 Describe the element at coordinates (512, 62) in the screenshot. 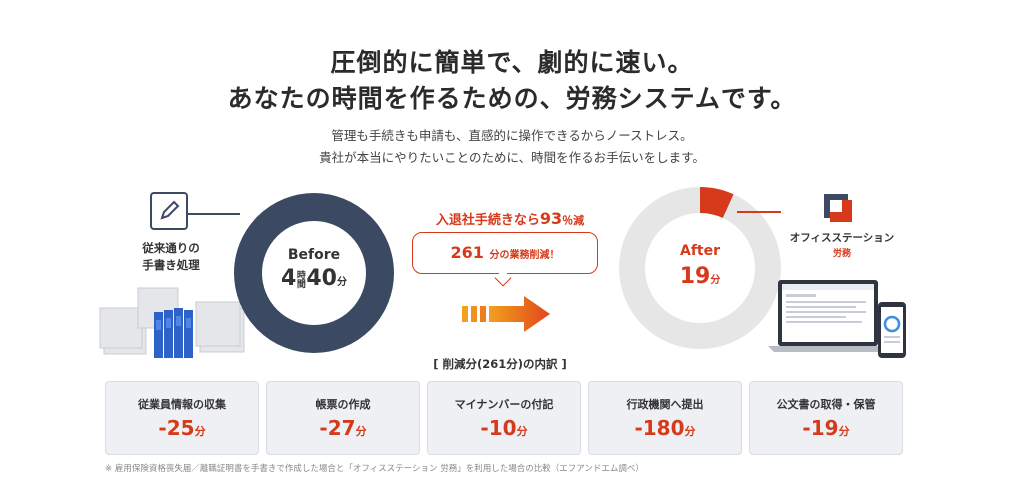

I see `headline-line-1: 圧倒的に簡単で、劇的に速い。` at that location.